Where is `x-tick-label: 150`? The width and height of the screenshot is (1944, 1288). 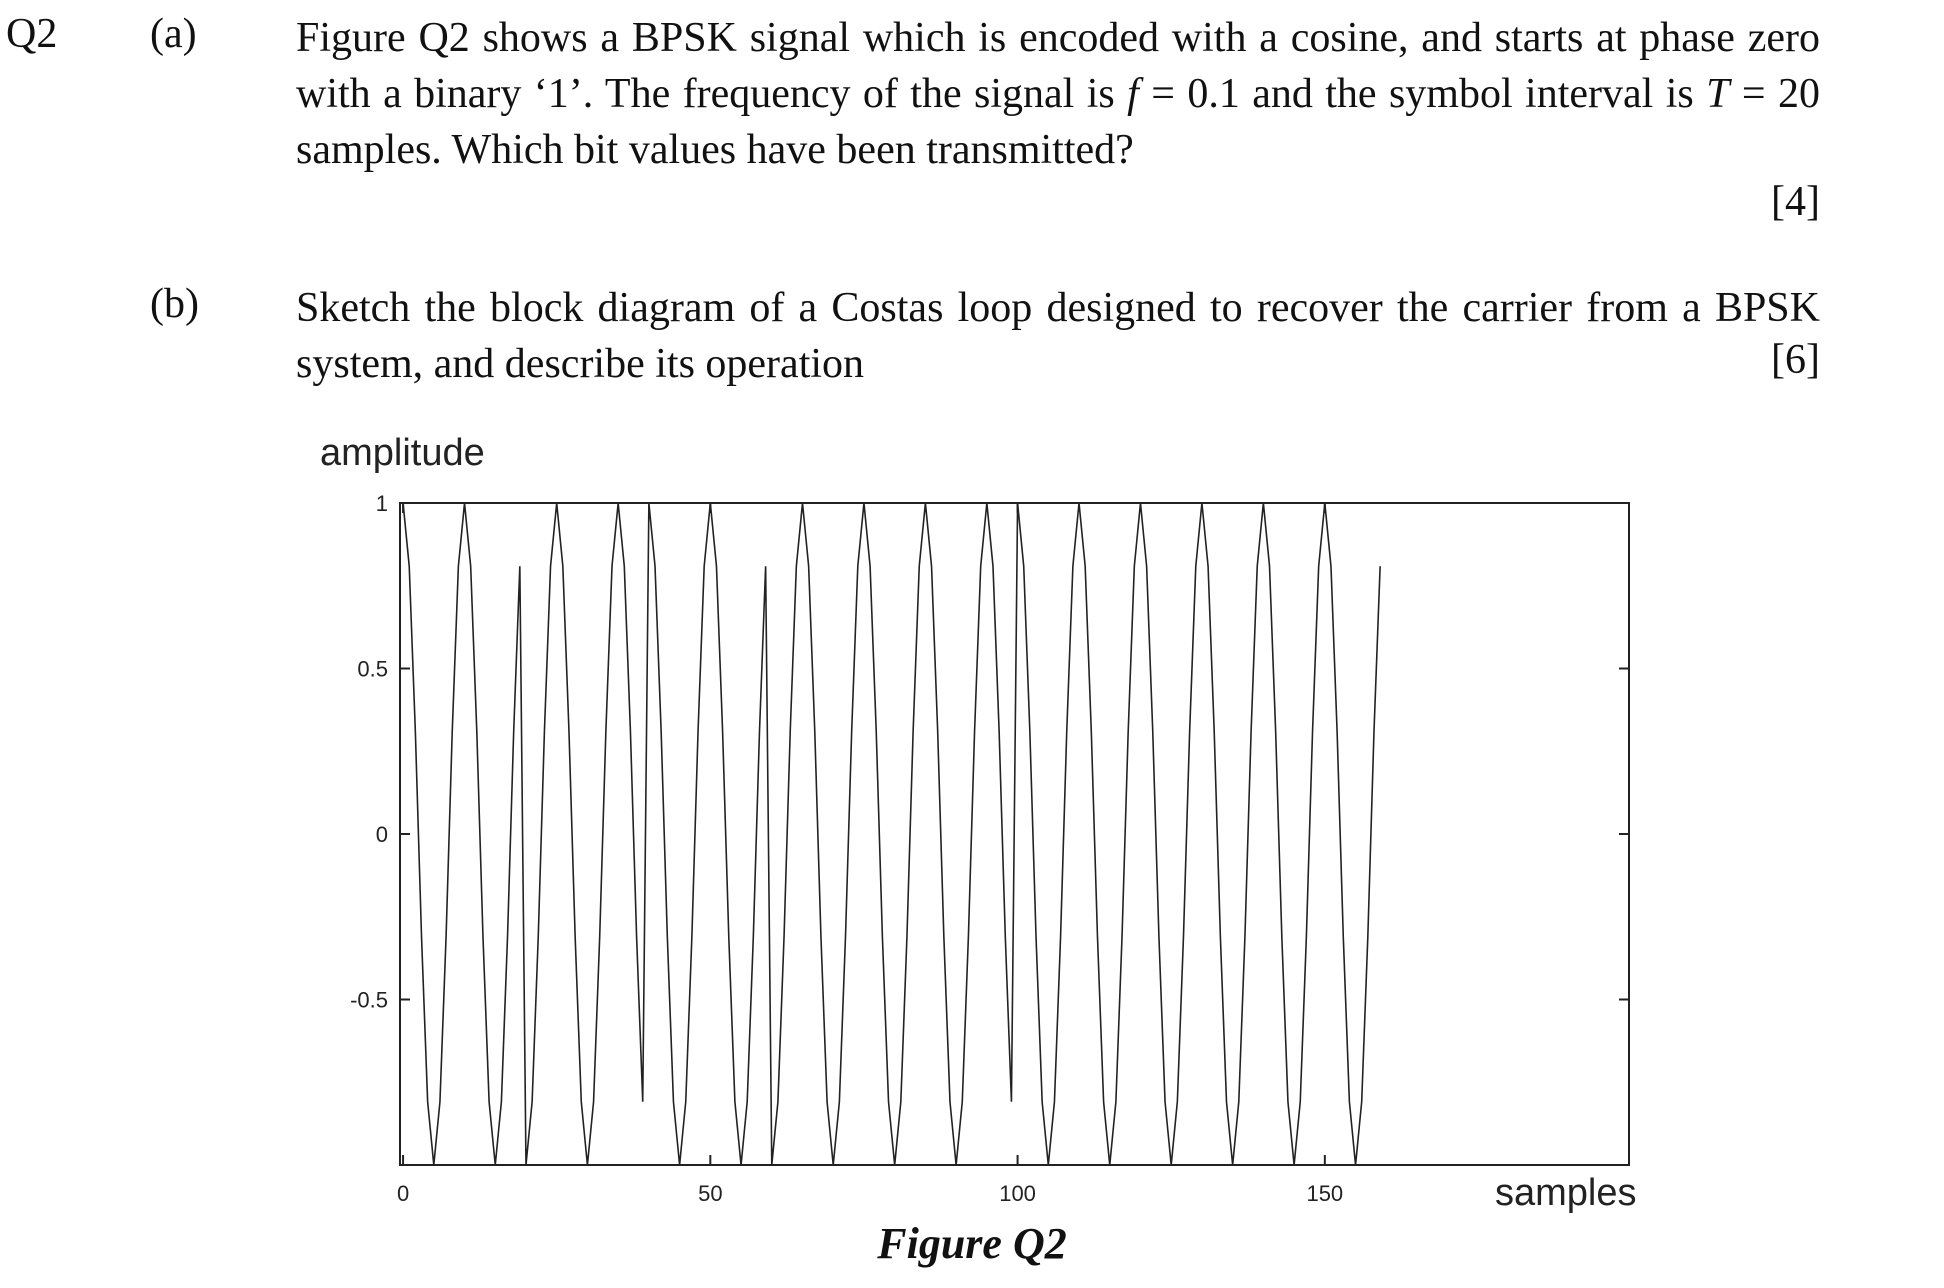
x-tick-label: 150 is located at coordinates (1324, 1193).